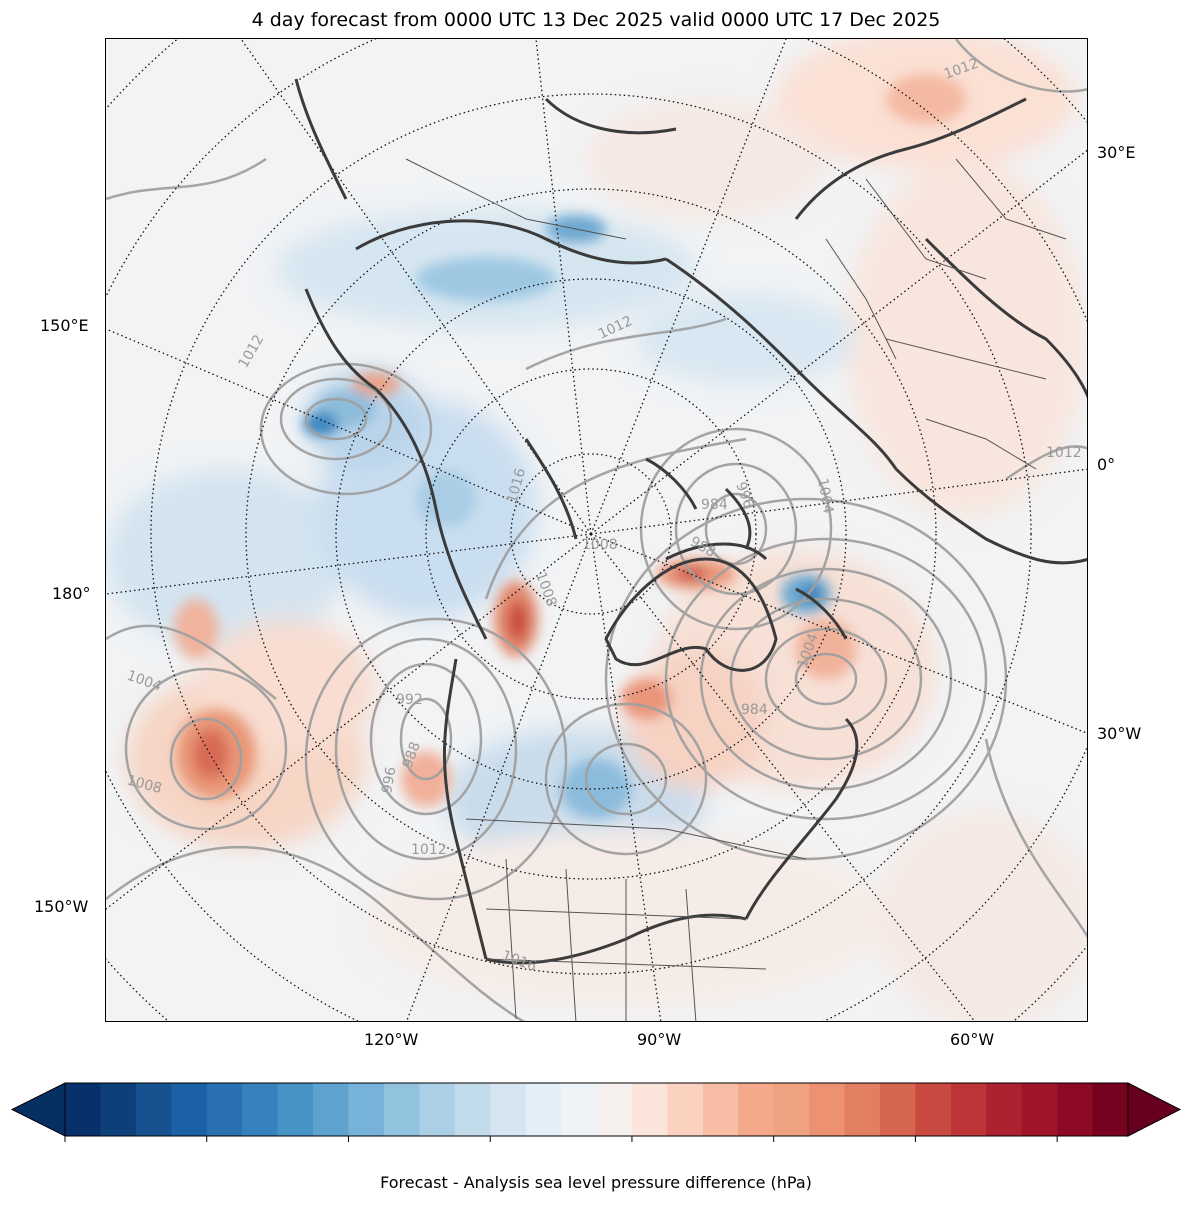 The width and height of the screenshot is (1192, 1205). I want to click on colorbar-tick-label: −15, so click(65, 1147).